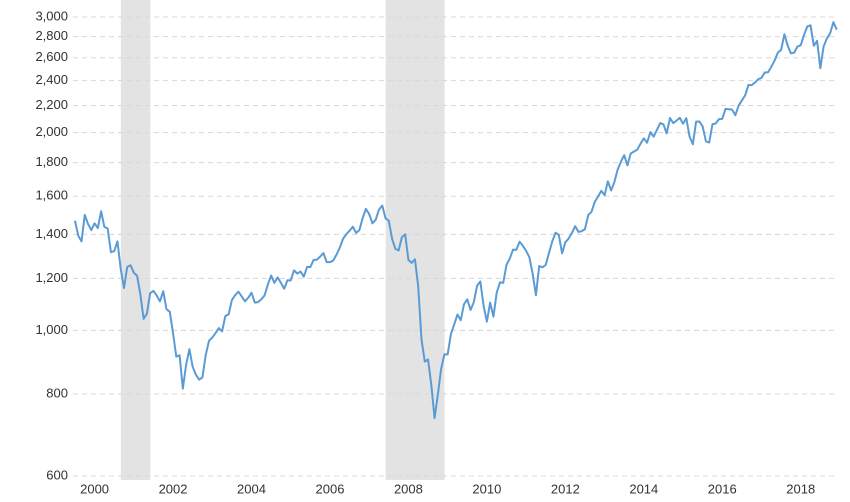  What do you see at coordinates (173, 488) in the screenshot?
I see `x-tick-label: 2002` at bounding box center [173, 488].